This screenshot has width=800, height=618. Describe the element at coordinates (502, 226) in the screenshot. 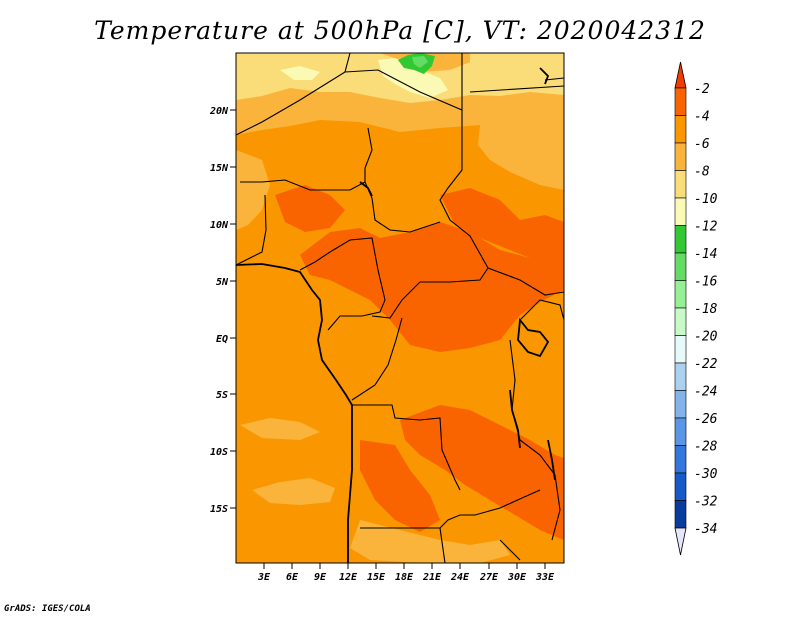

I see `field-dark-northeast` at that location.